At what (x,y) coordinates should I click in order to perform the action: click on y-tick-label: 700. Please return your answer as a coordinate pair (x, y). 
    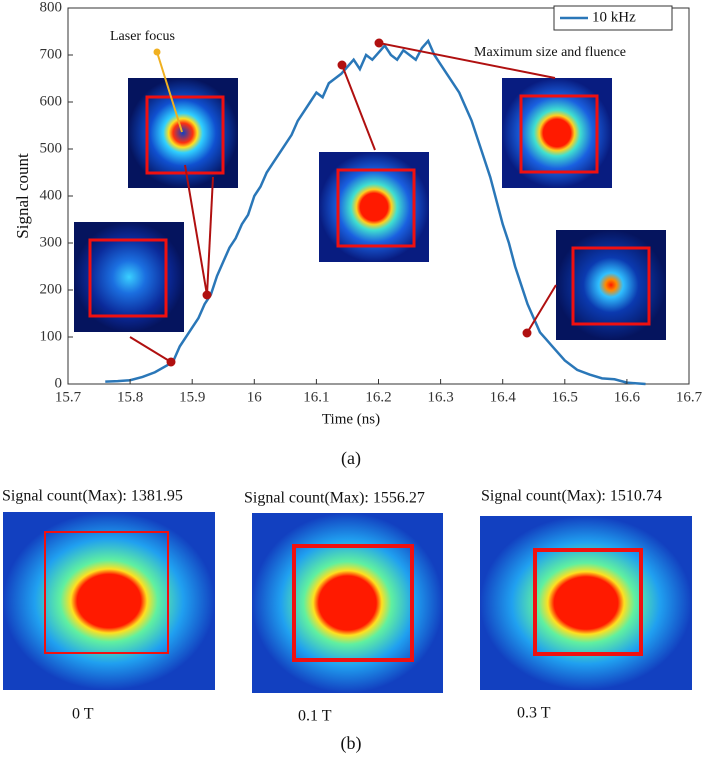
    Looking at the image, I should click on (51, 54).